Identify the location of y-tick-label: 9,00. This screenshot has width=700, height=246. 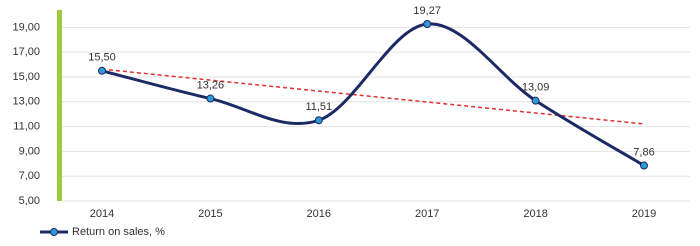
(29, 151).